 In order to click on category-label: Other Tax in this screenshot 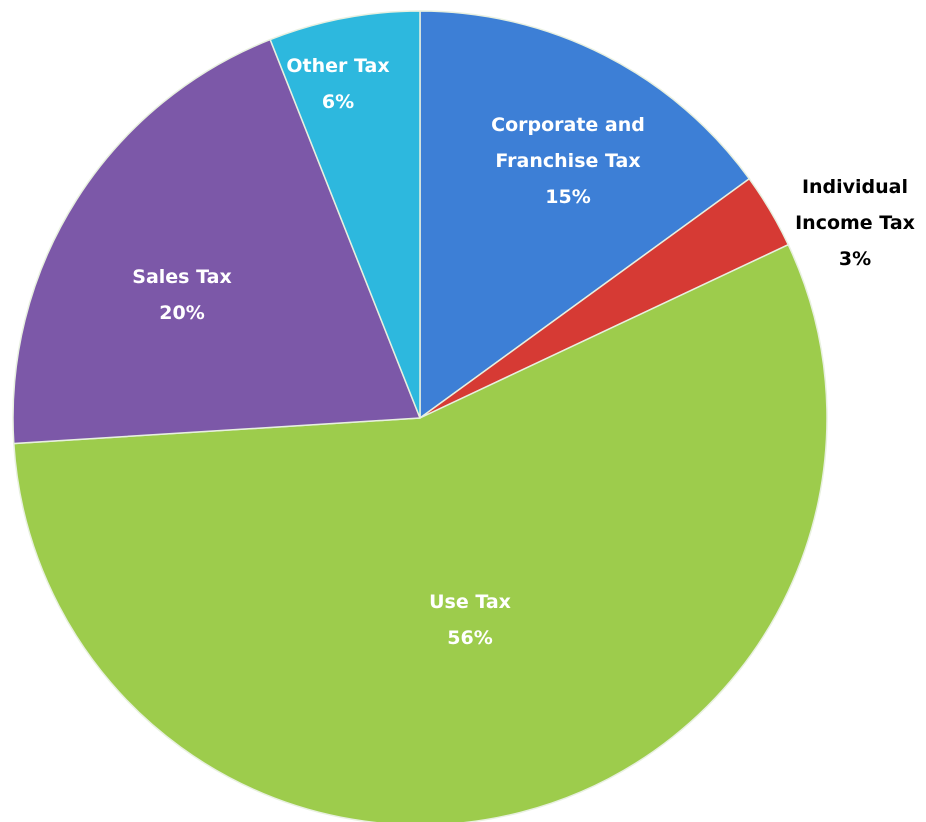, I will do `click(338, 66)`.